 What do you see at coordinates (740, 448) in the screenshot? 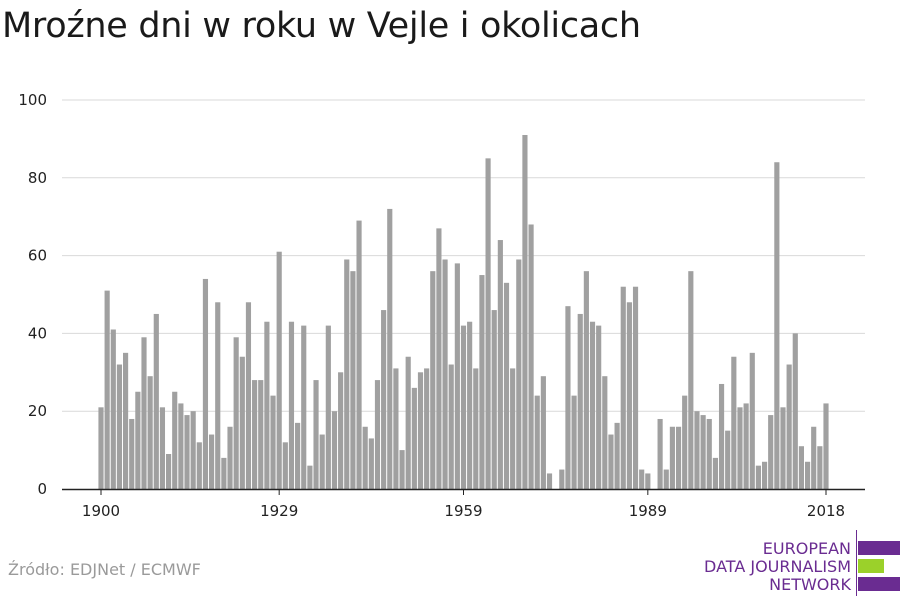
I see `bar-2004` at bounding box center [740, 448].